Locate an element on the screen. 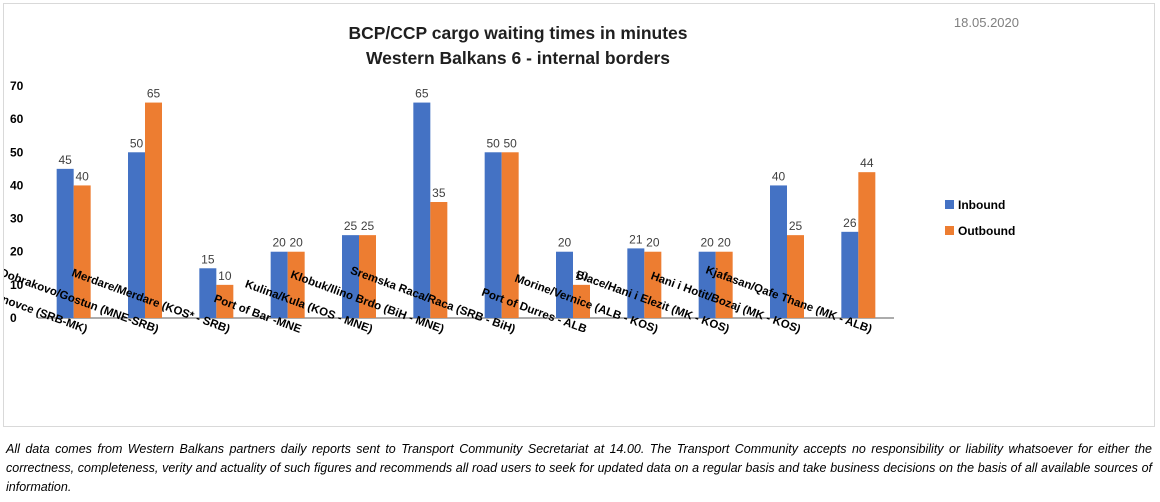  chart-title: BCP/CCP cargo waiting times in minutes is located at coordinates (517, 33).